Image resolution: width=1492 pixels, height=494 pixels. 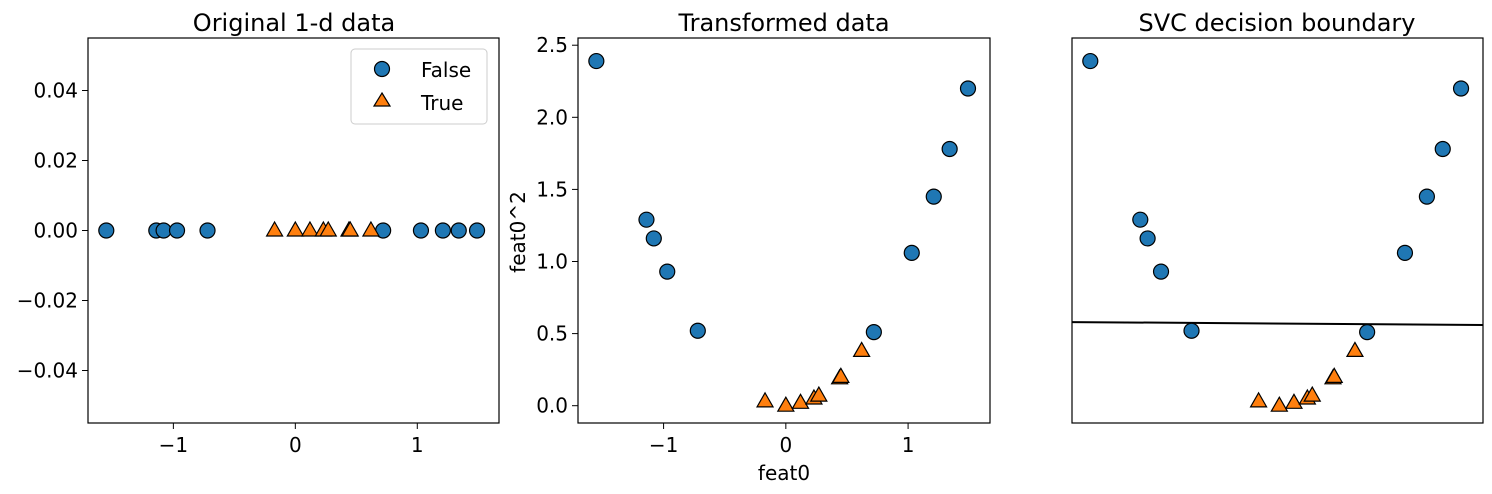 I want to click on y-tick-label: −0.02, so click(x=47, y=301).